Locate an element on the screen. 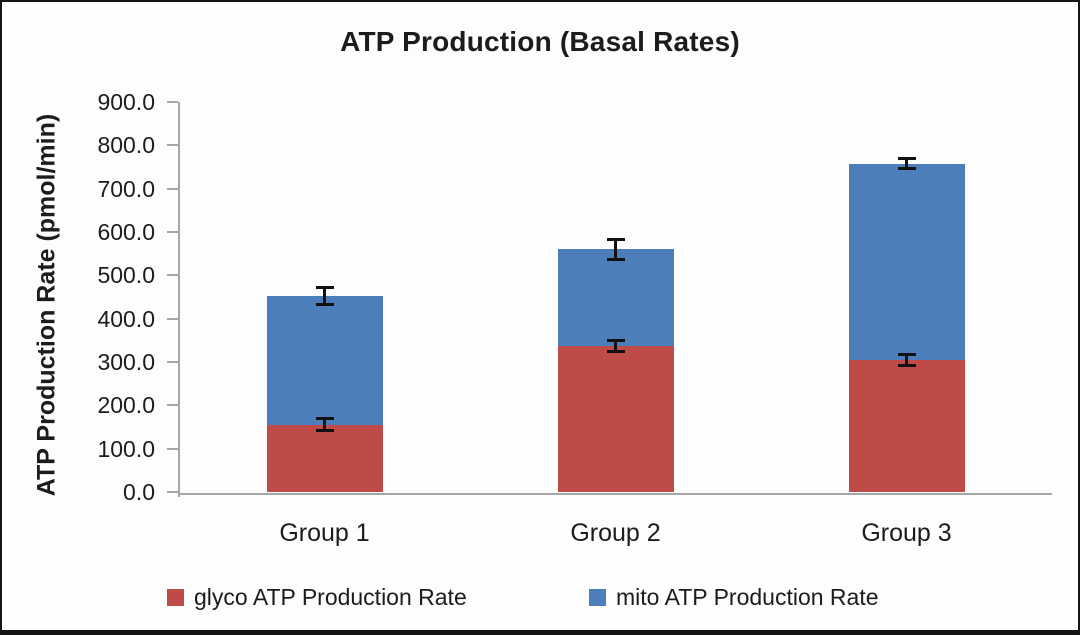 This screenshot has height=635, width=1080. chart-title: ATP Production (Basal Rates) is located at coordinates (540, 41).